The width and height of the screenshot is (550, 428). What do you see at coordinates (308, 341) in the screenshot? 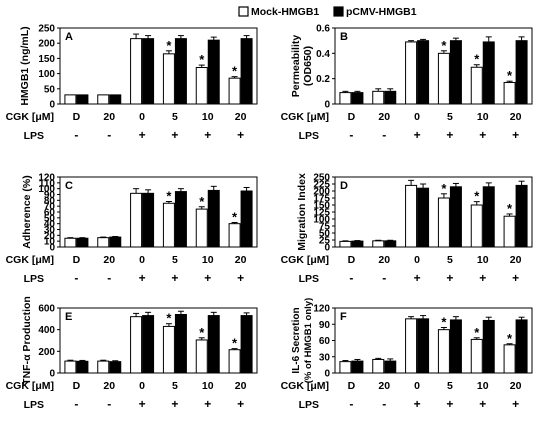
I see `y-axis-label-unit: (% of HMGB1 only)` at bounding box center [308, 341].